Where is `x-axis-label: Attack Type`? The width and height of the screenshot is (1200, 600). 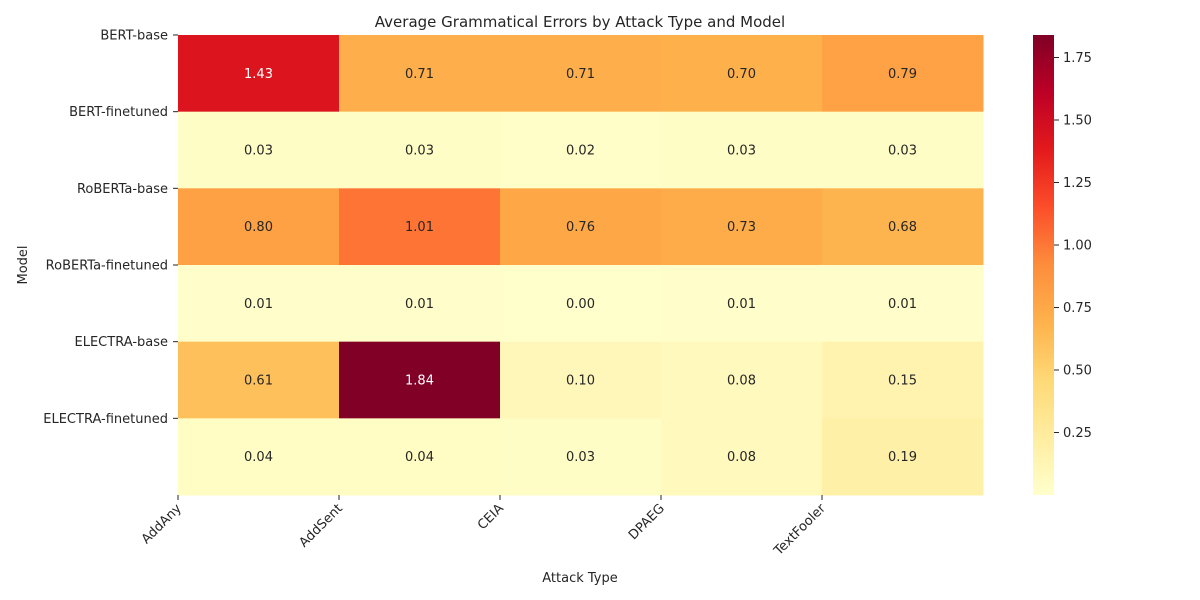
x-axis-label: Attack Type is located at coordinates (580, 578).